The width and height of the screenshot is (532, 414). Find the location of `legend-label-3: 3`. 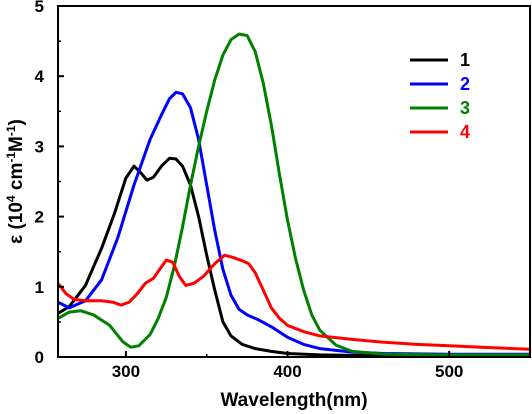

legend-label-3: 3 is located at coordinates (465, 108).